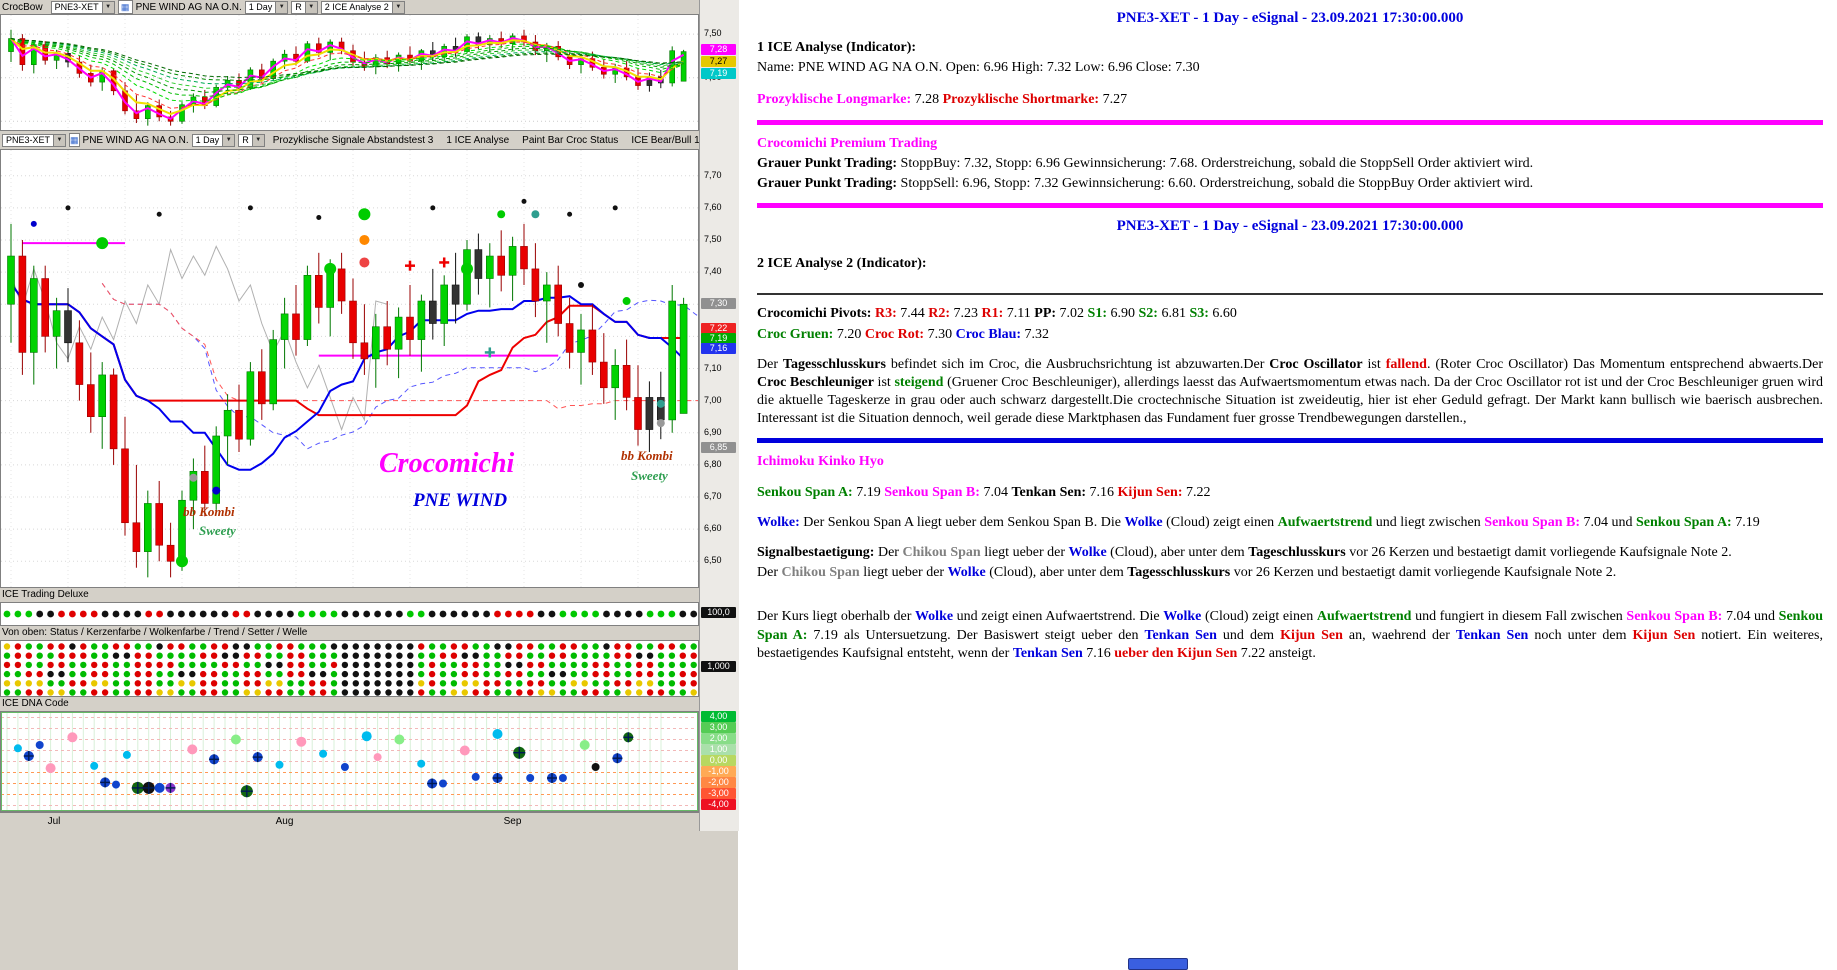 The image size is (1837, 970). Describe the element at coordinates (842, 264) in the screenshot. I see `text-segment: 2 ICE Analyse 2 (Indicator):` at that location.